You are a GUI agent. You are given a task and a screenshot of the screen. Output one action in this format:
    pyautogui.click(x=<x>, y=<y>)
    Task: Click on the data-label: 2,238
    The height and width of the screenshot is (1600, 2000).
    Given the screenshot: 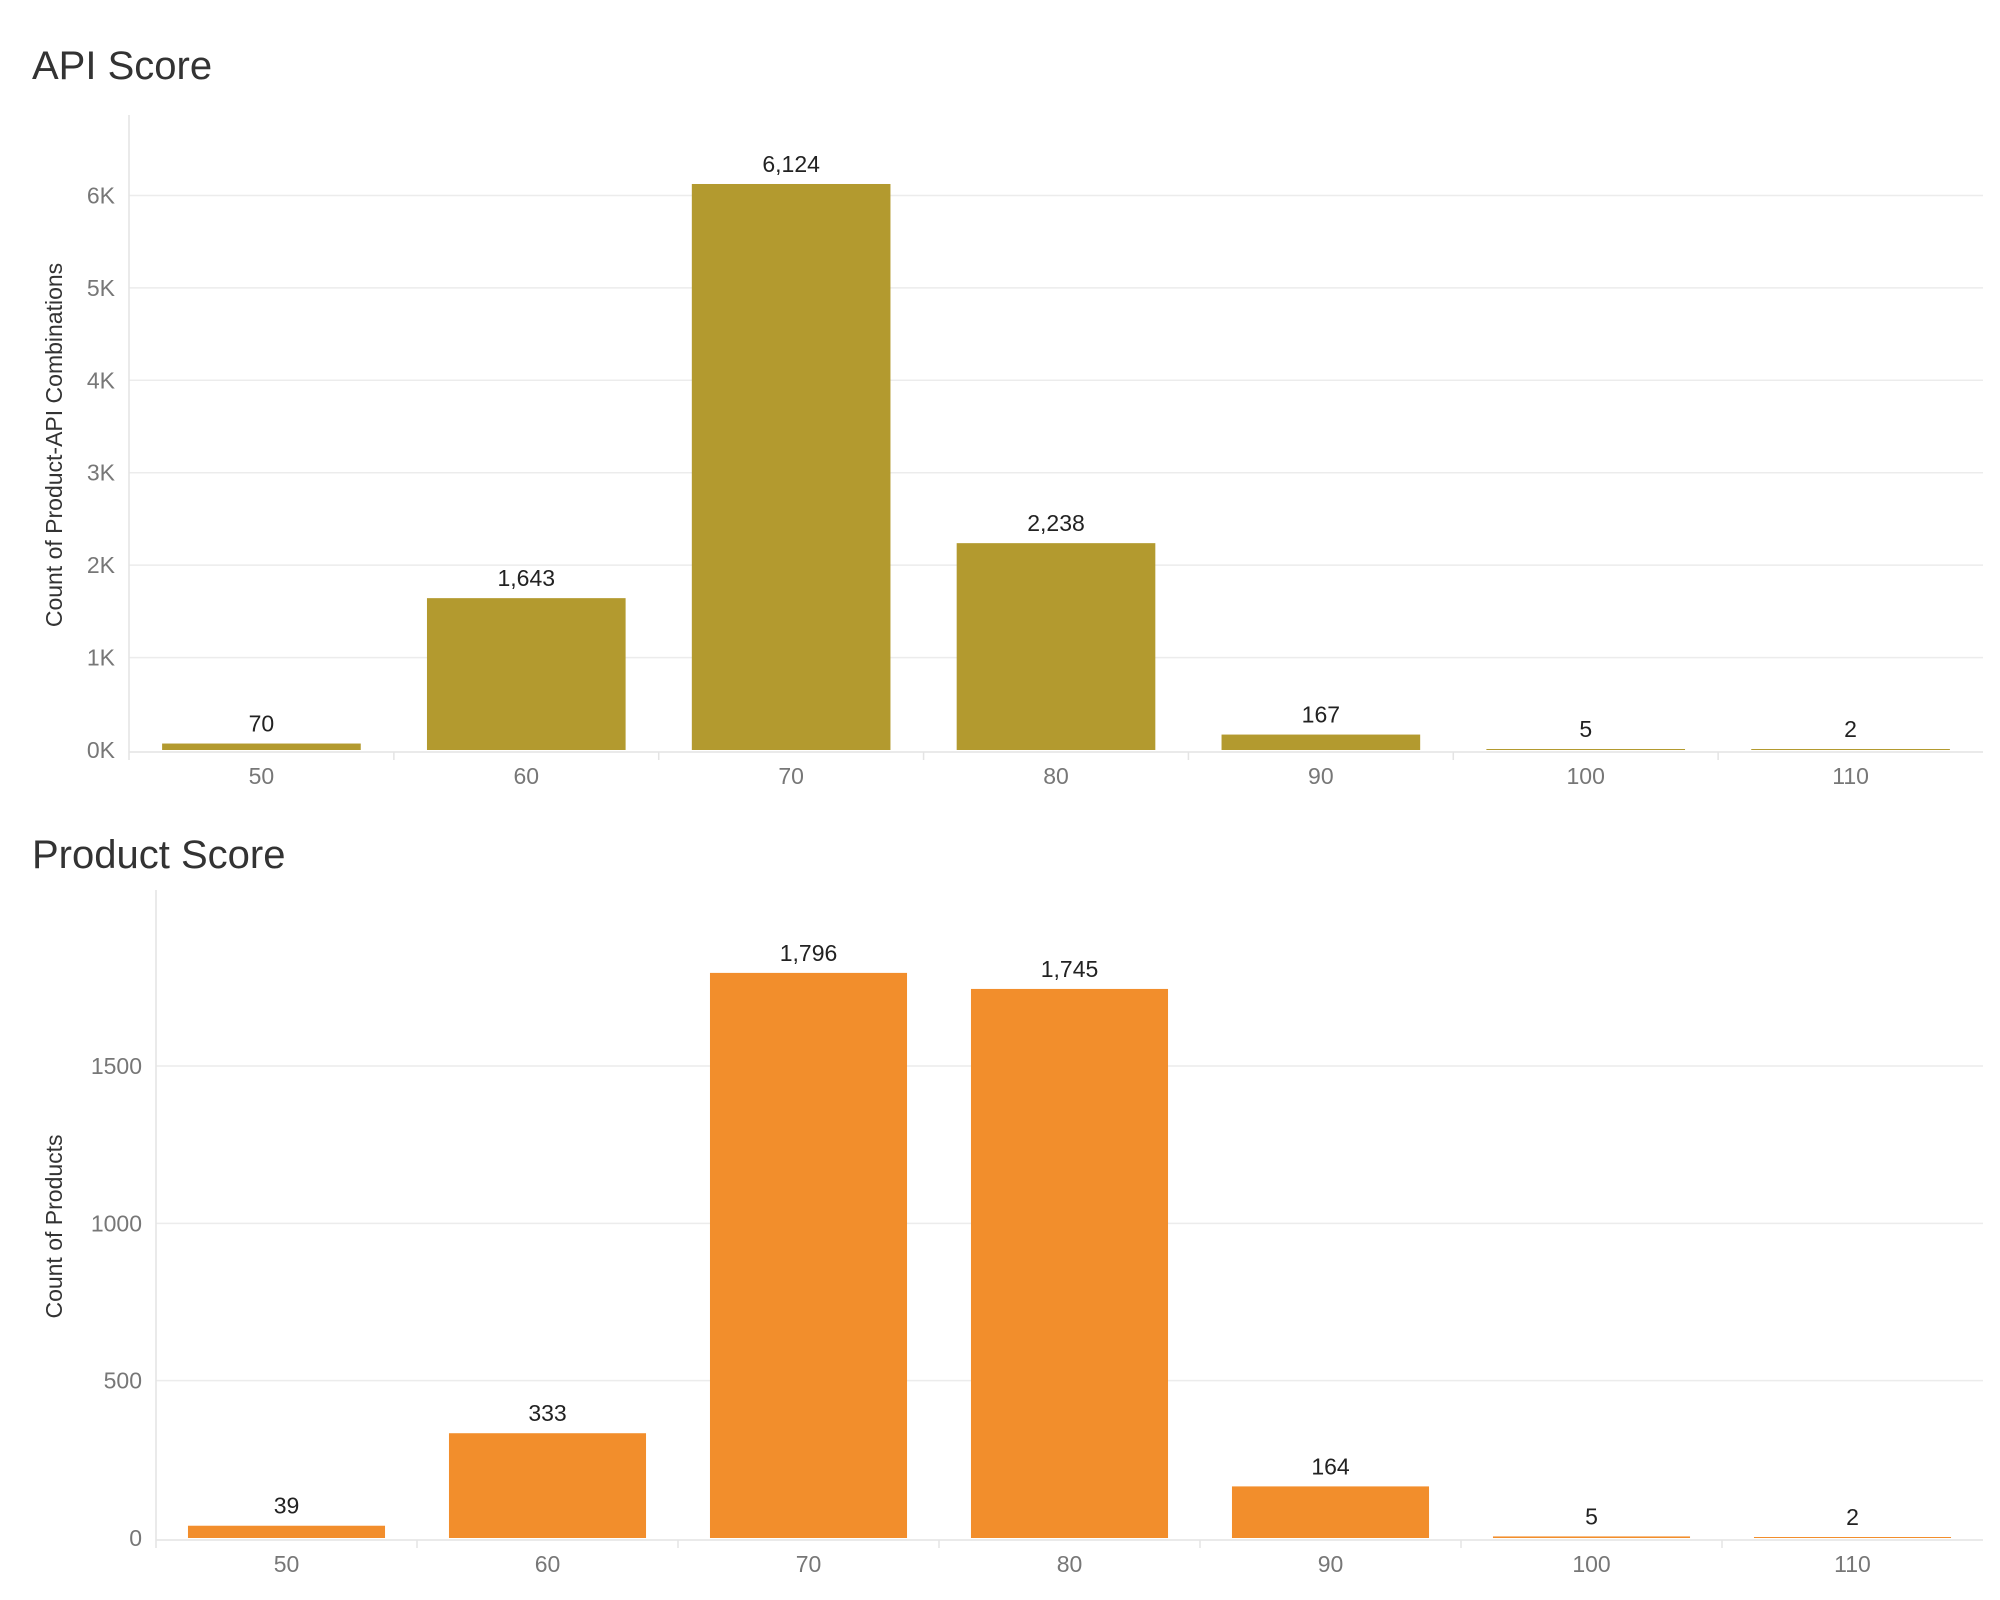 What is the action you would take?
    pyautogui.click(x=1056, y=523)
    